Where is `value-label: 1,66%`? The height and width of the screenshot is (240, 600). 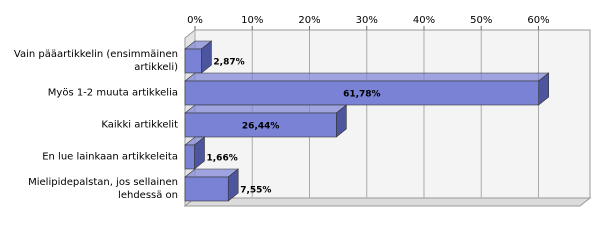
value-label: 1,66% is located at coordinates (222, 159).